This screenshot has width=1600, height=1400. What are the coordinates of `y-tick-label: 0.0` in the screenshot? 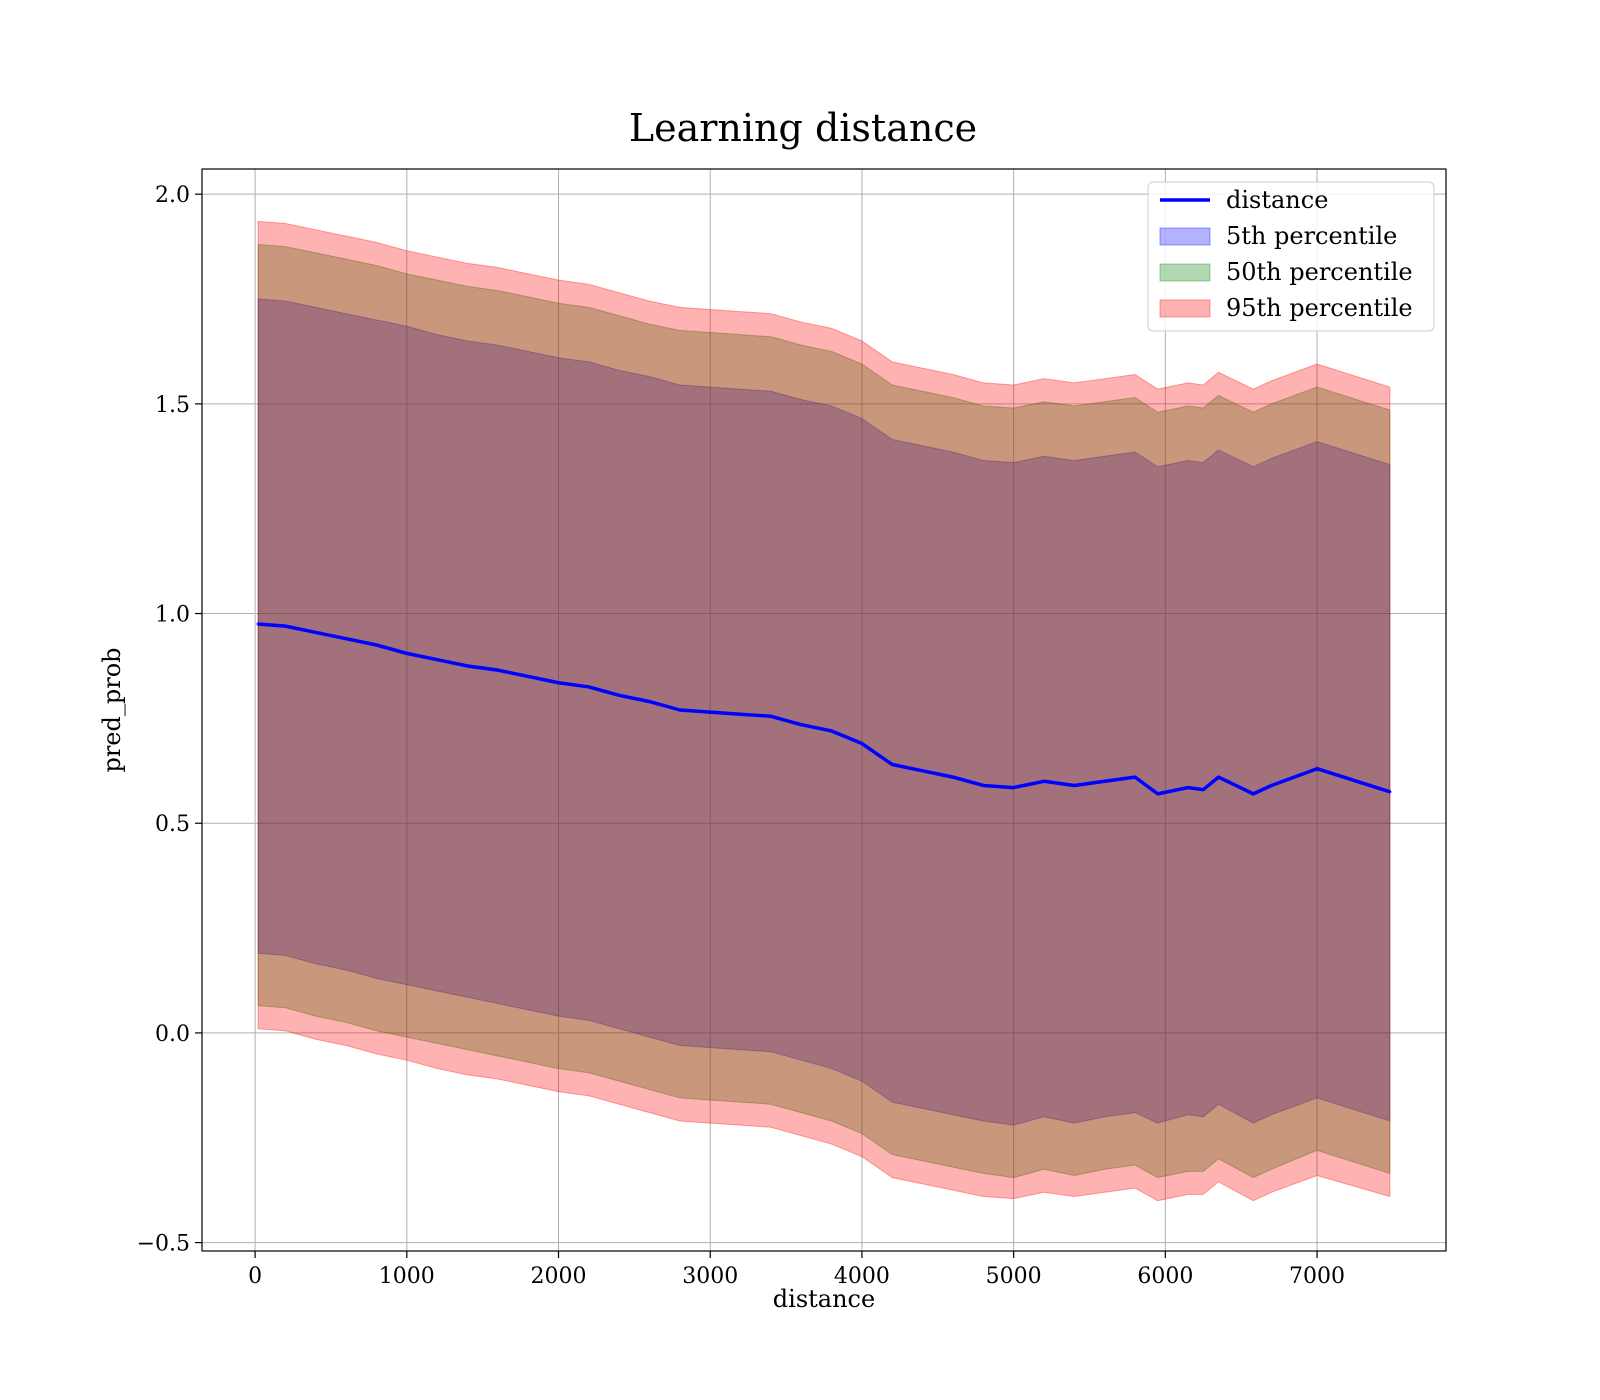 It's located at (172, 1034).